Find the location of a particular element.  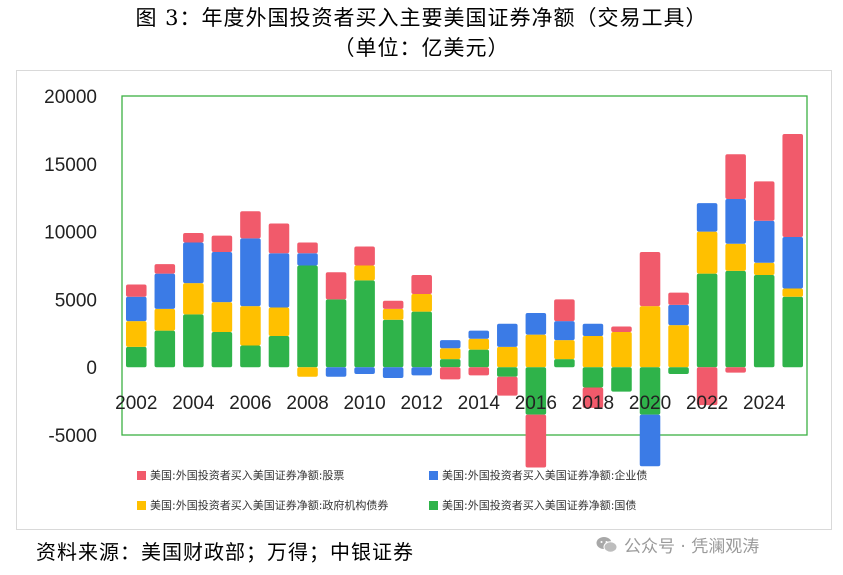

bar-stocks-2008 is located at coordinates (307, 248).